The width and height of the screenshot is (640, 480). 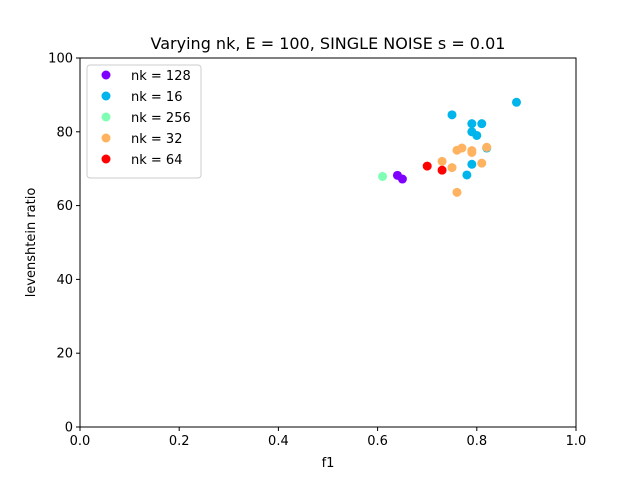 I want to click on y-tick-label: 0, so click(x=69, y=428).